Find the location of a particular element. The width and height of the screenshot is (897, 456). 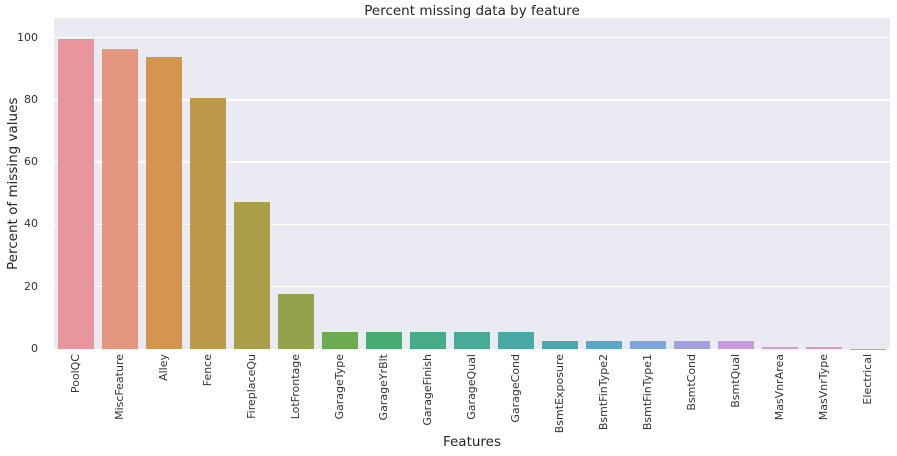

bar-slot-Electrical is located at coordinates (868, 183).